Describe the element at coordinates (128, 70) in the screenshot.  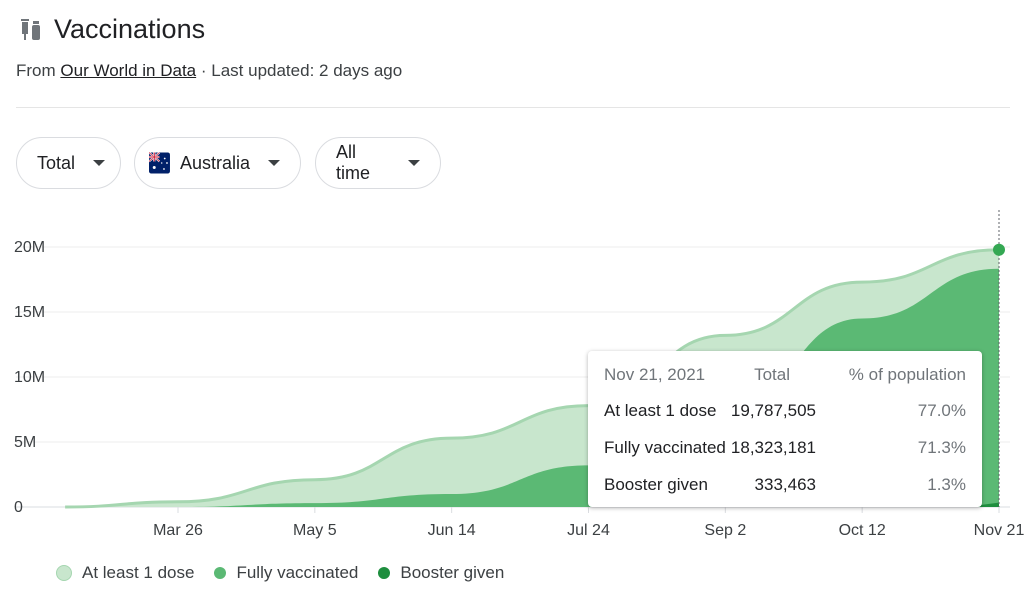
I see `source-link: Our World in Data` at that location.